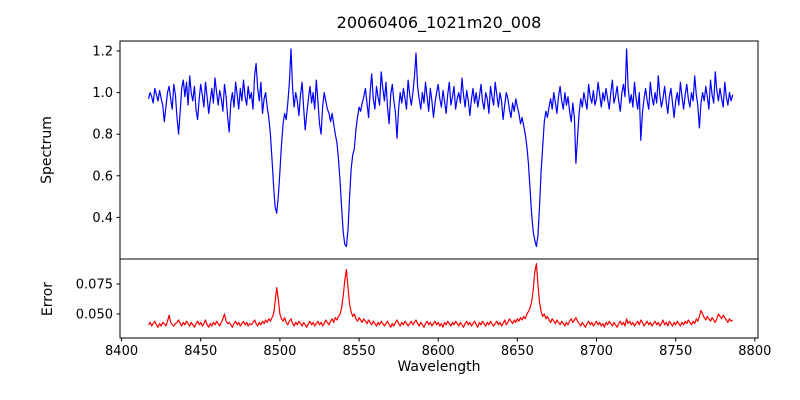 The image size is (800, 400). I want to click on chart-title: 20060406_1021m20_008, so click(439, 22).